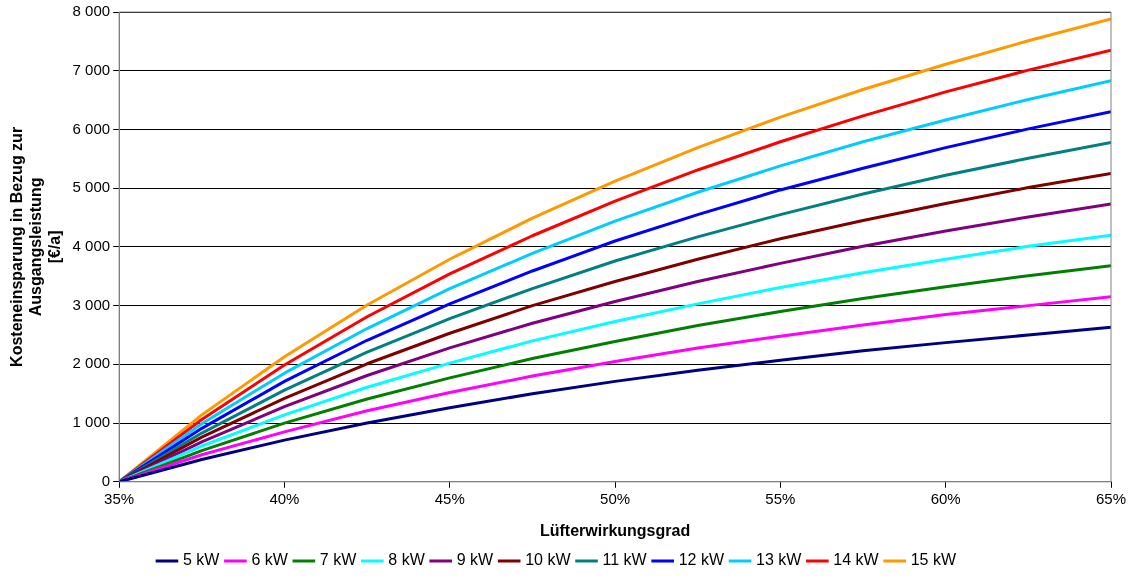 Image resolution: width=1131 pixels, height=583 pixels. What do you see at coordinates (91, 69) in the screenshot?
I see `y-tick-label: 7 000` at bounding box center [91, 69].